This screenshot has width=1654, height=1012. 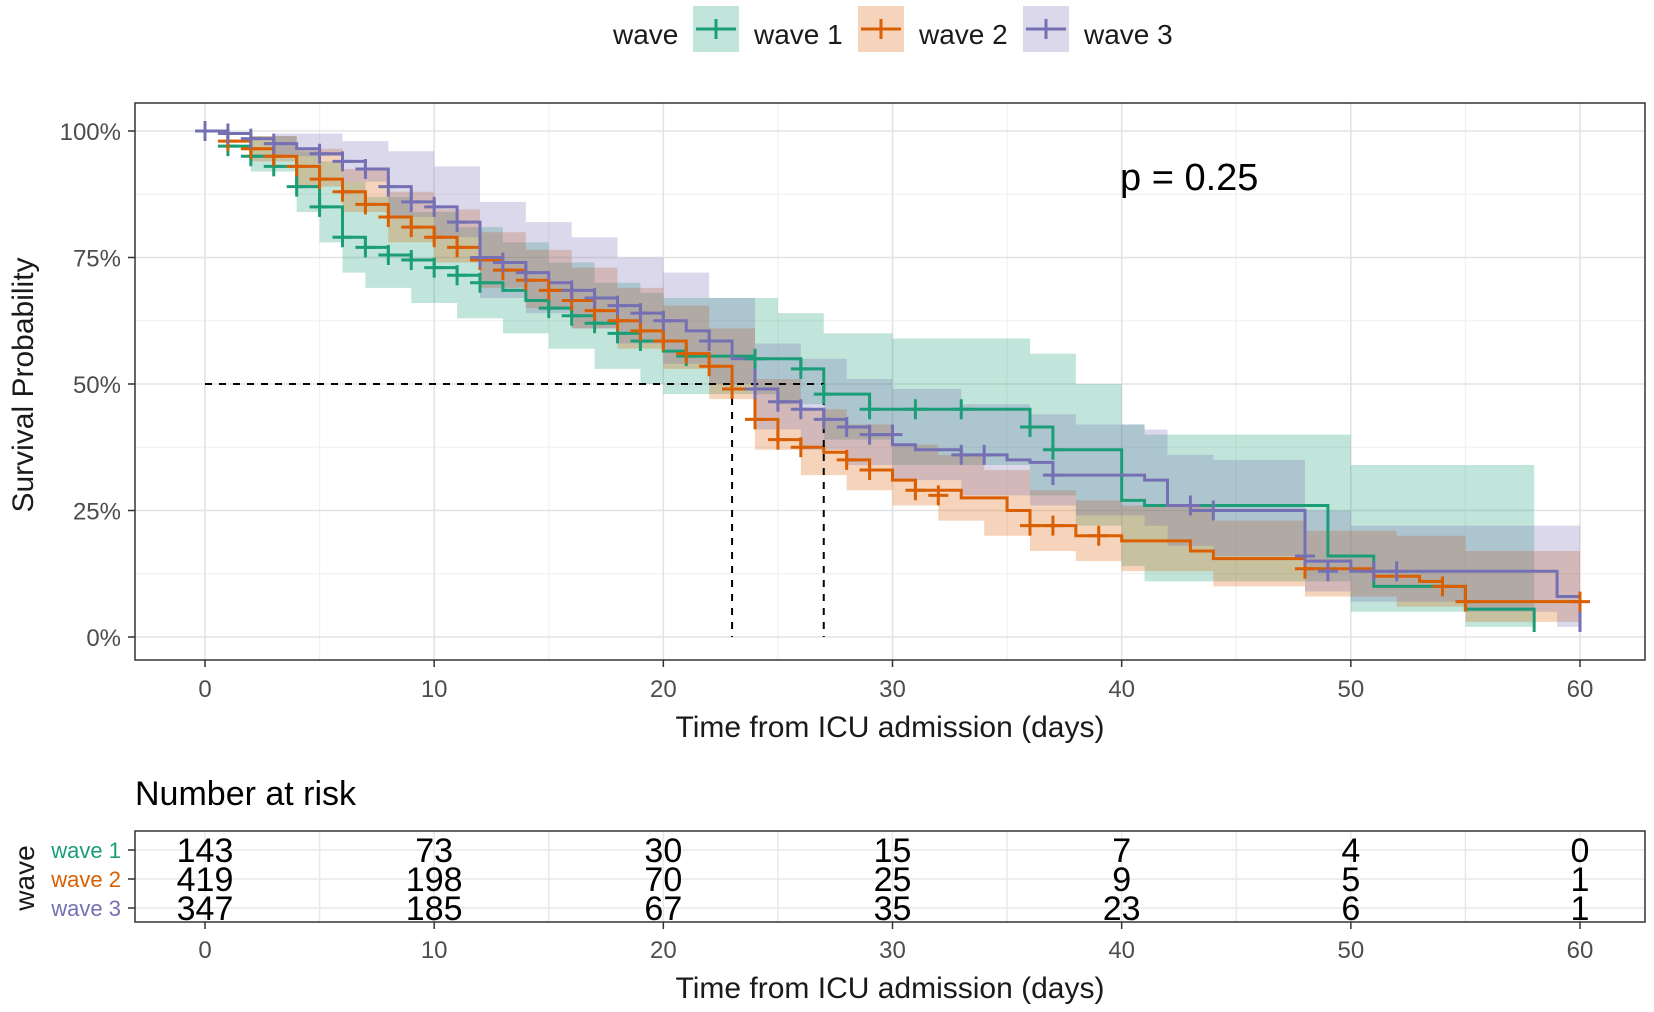 I want to click on risk-value: 73, so click(x=434, y=851).